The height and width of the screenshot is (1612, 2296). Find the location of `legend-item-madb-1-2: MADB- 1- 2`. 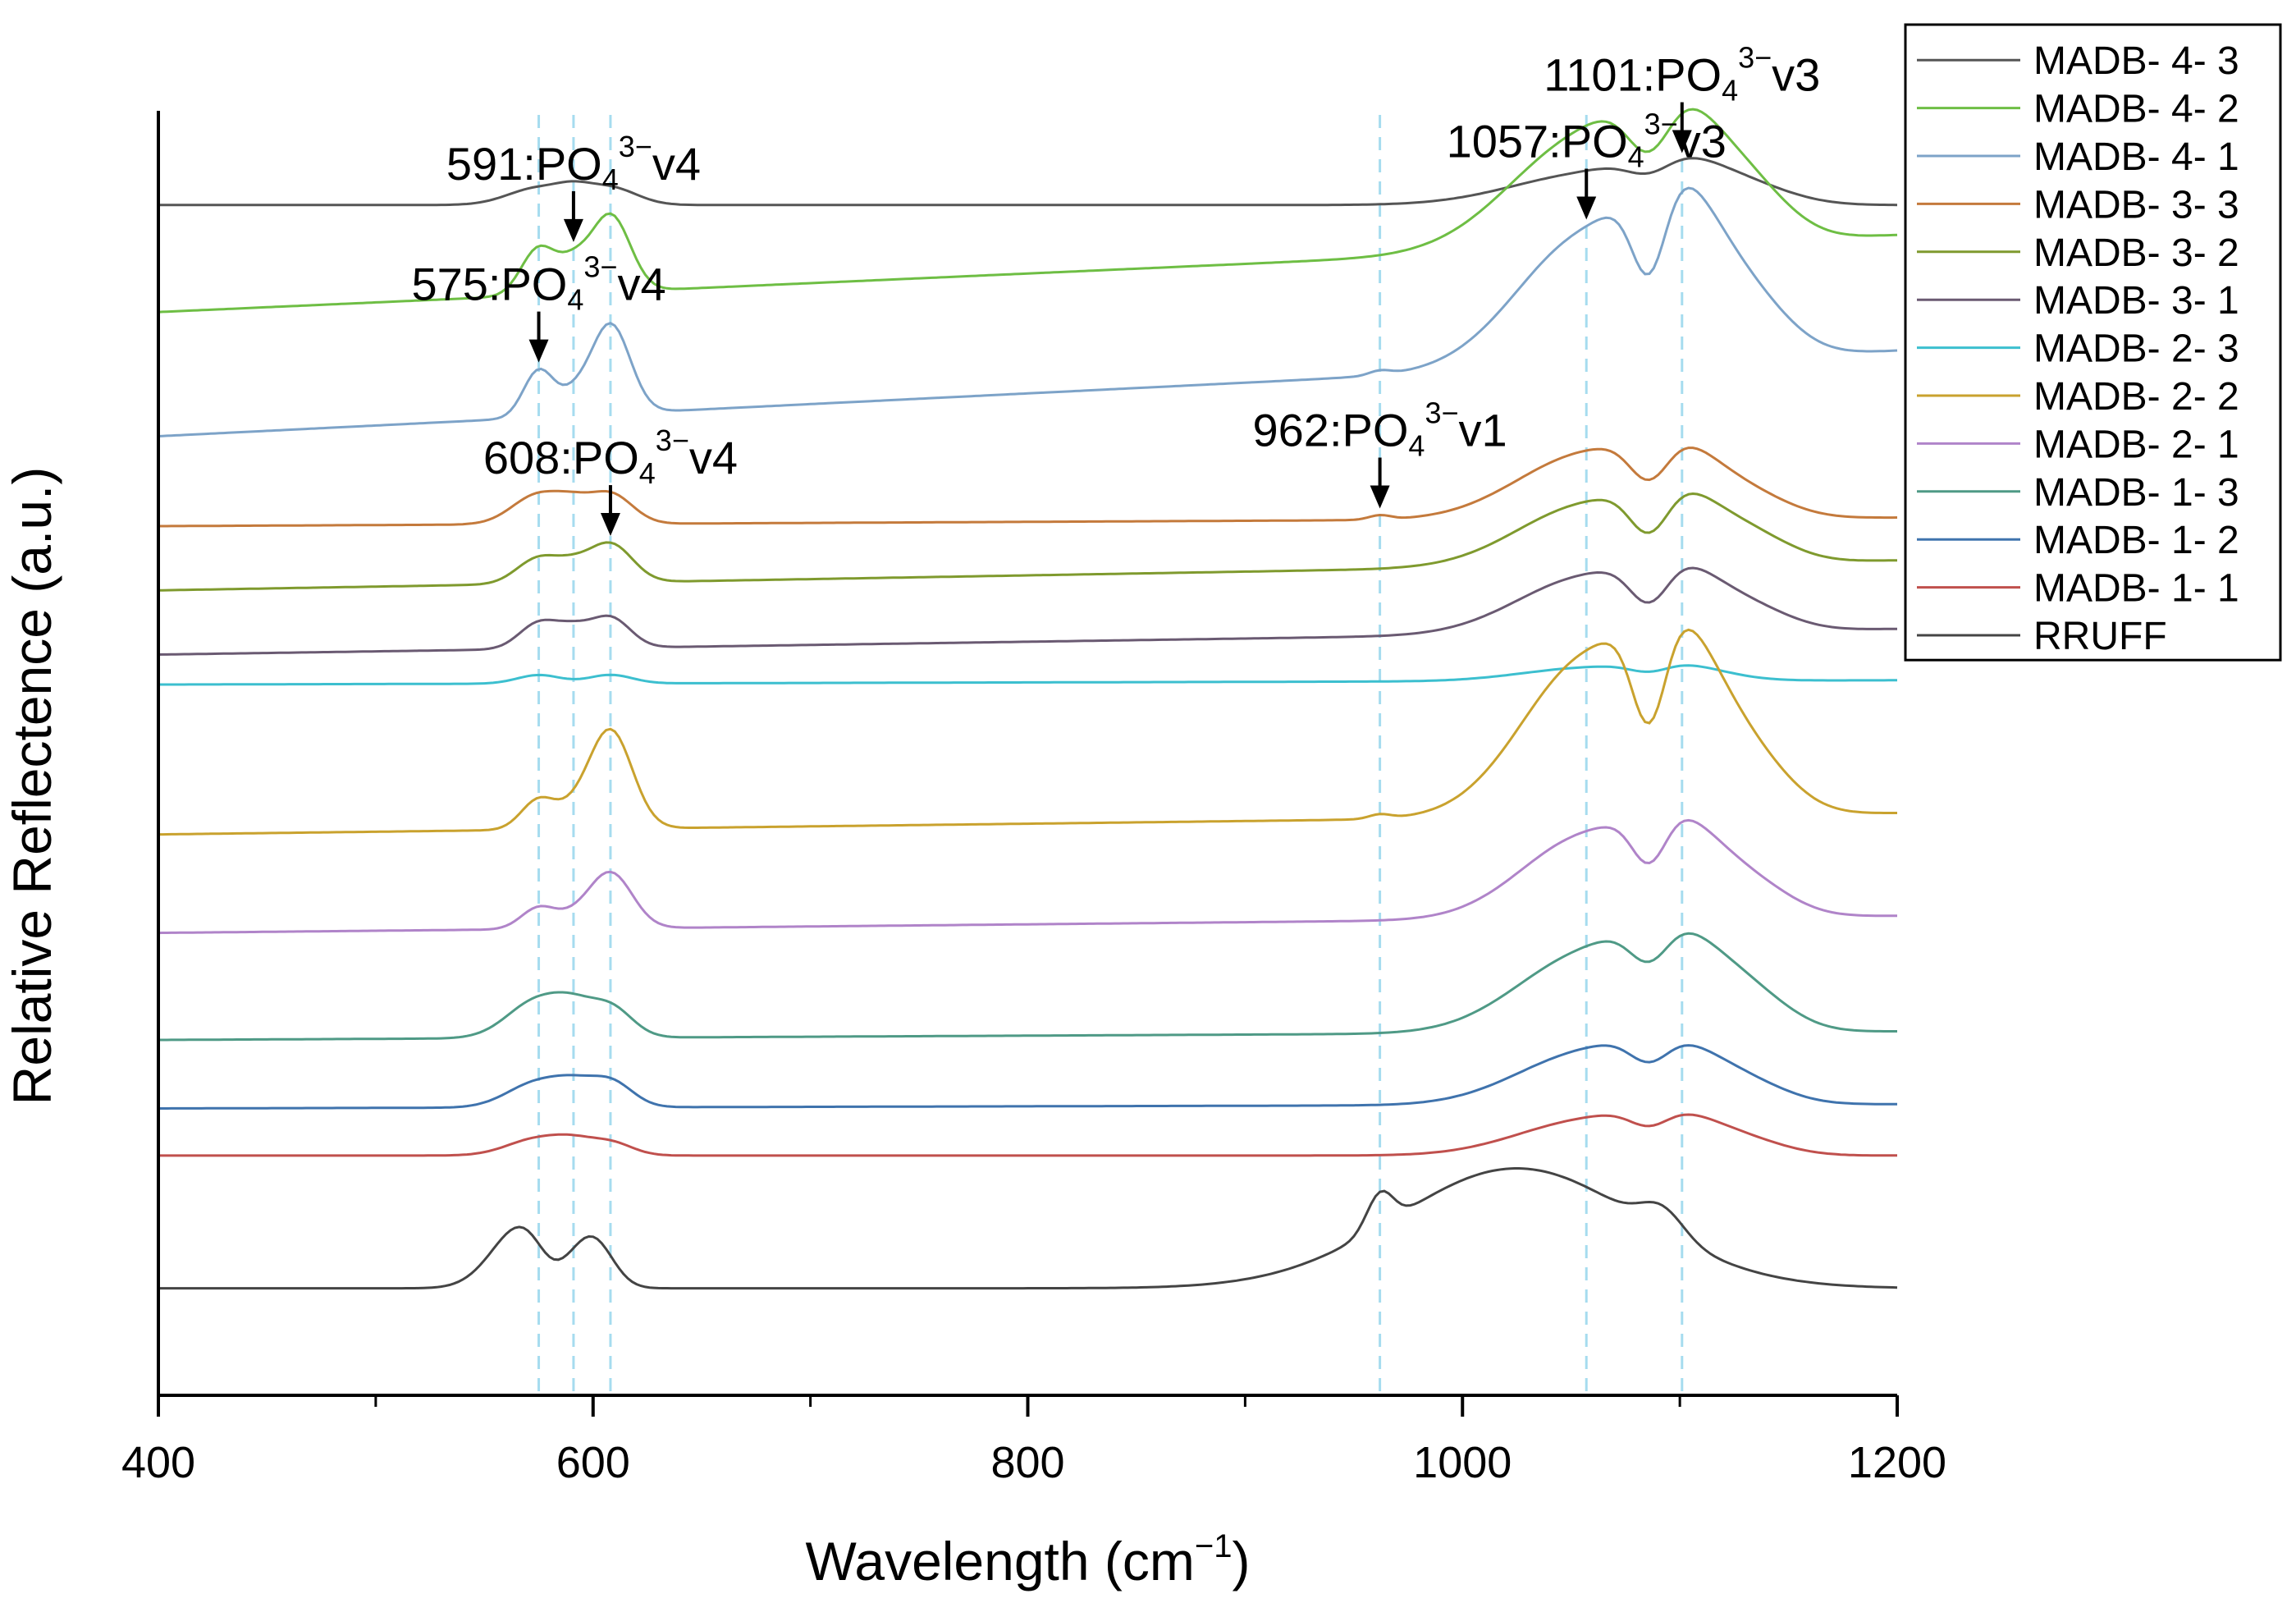

legend-item-madb-1-2: MADB- 1- 2 is located at coordinates (2078, 541).